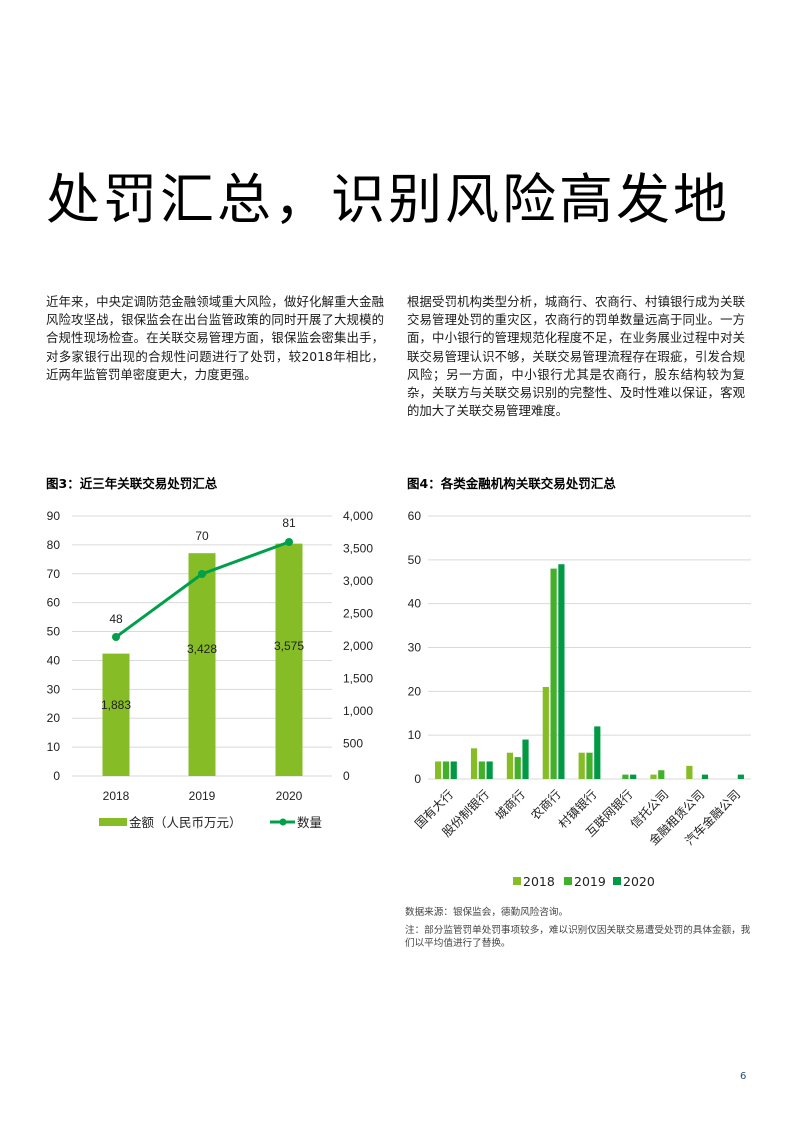  I want to click on right-axis-tick: 4,000, so click(358, 516).